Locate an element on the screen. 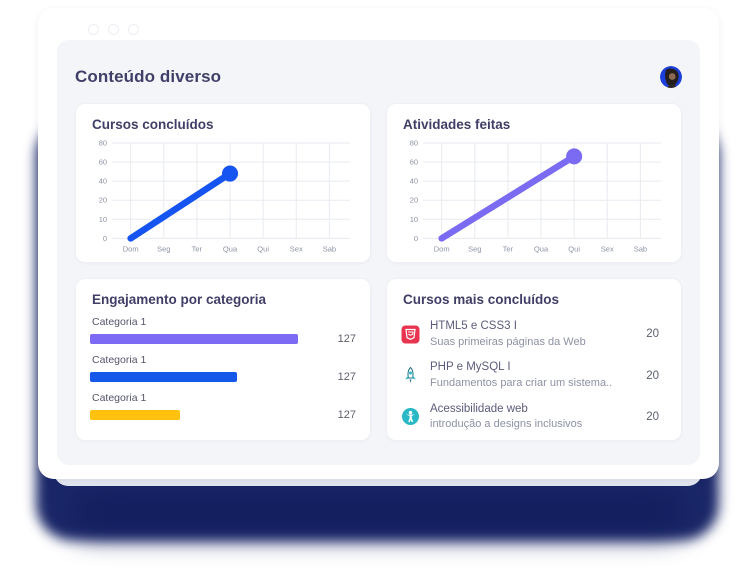  page-title: Conteúdo diverso is located at coordinates (148, 76).